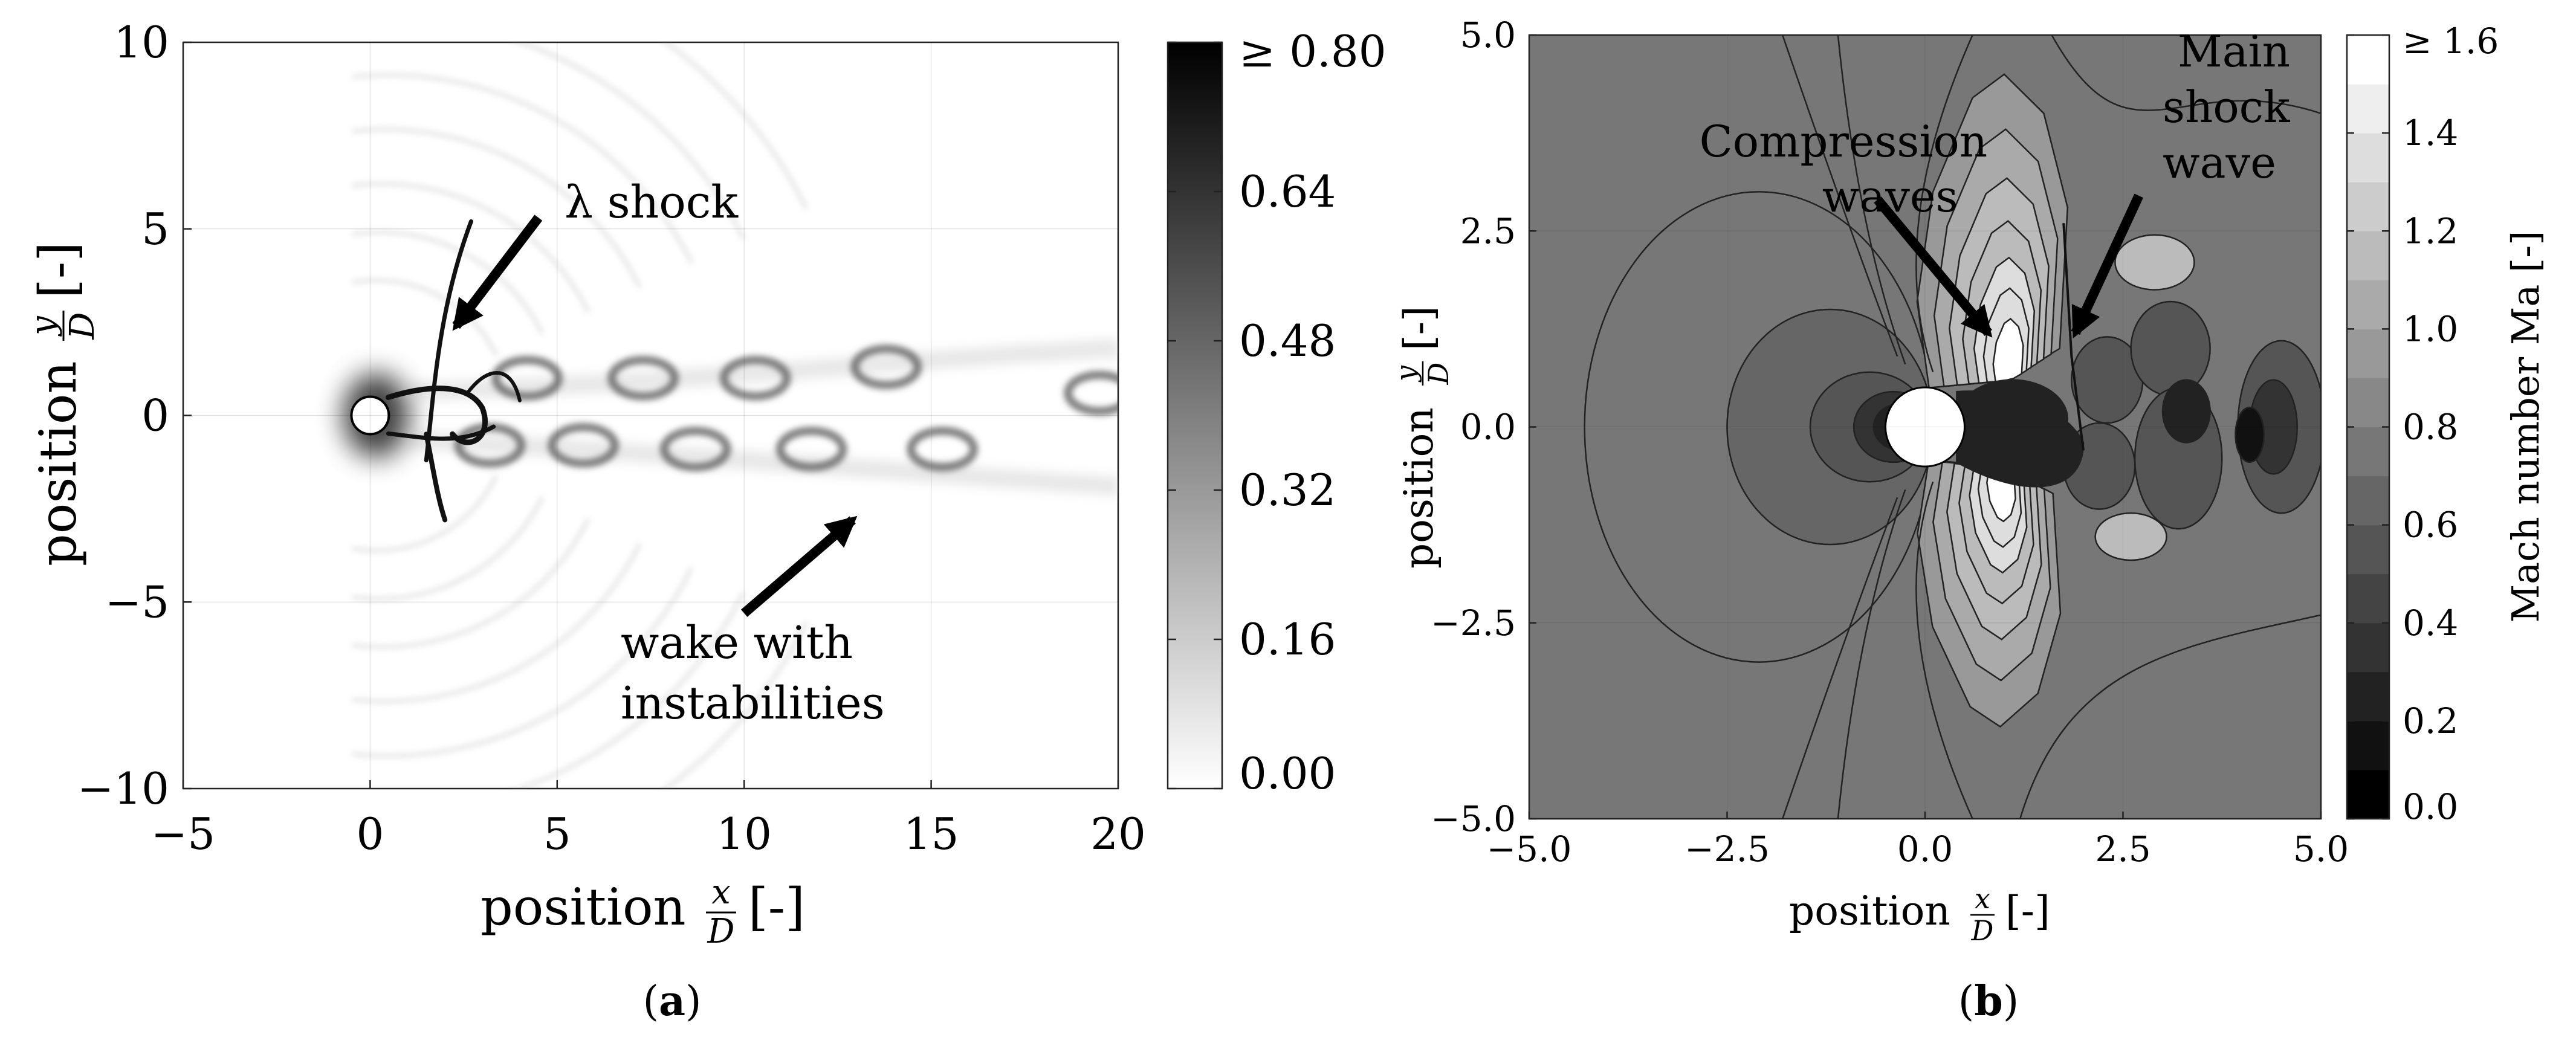  Describe the element at coordinates (2107, 266) in the screenshot. I see `main-shock-arrow` at that location.